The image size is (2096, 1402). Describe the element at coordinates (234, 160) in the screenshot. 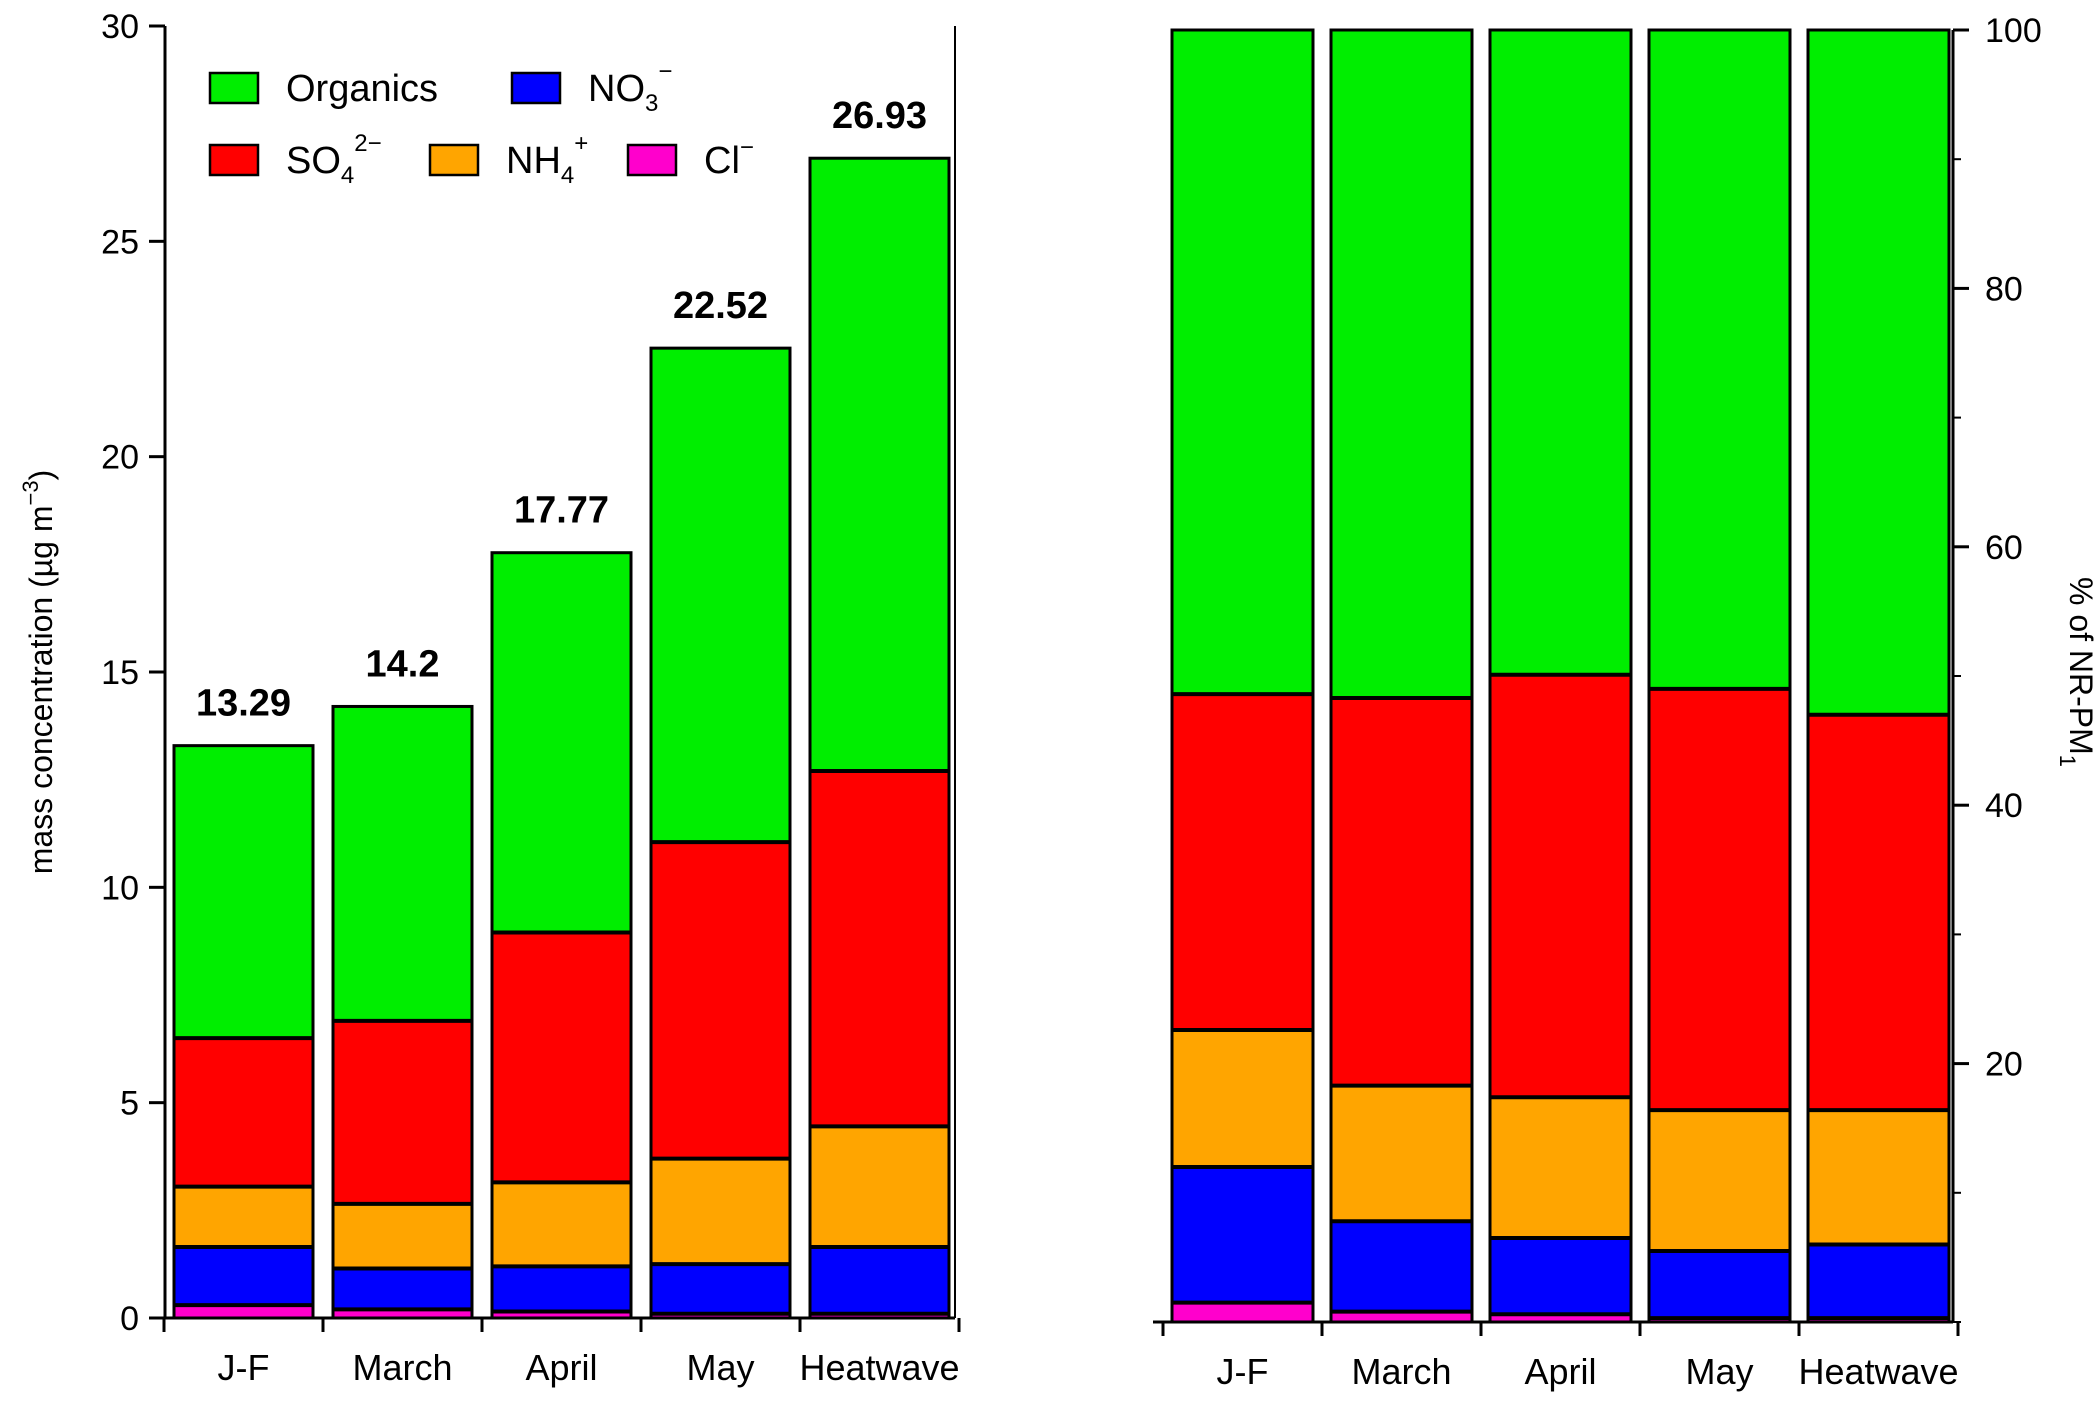

I see `legend-swatch-so4` at that location.